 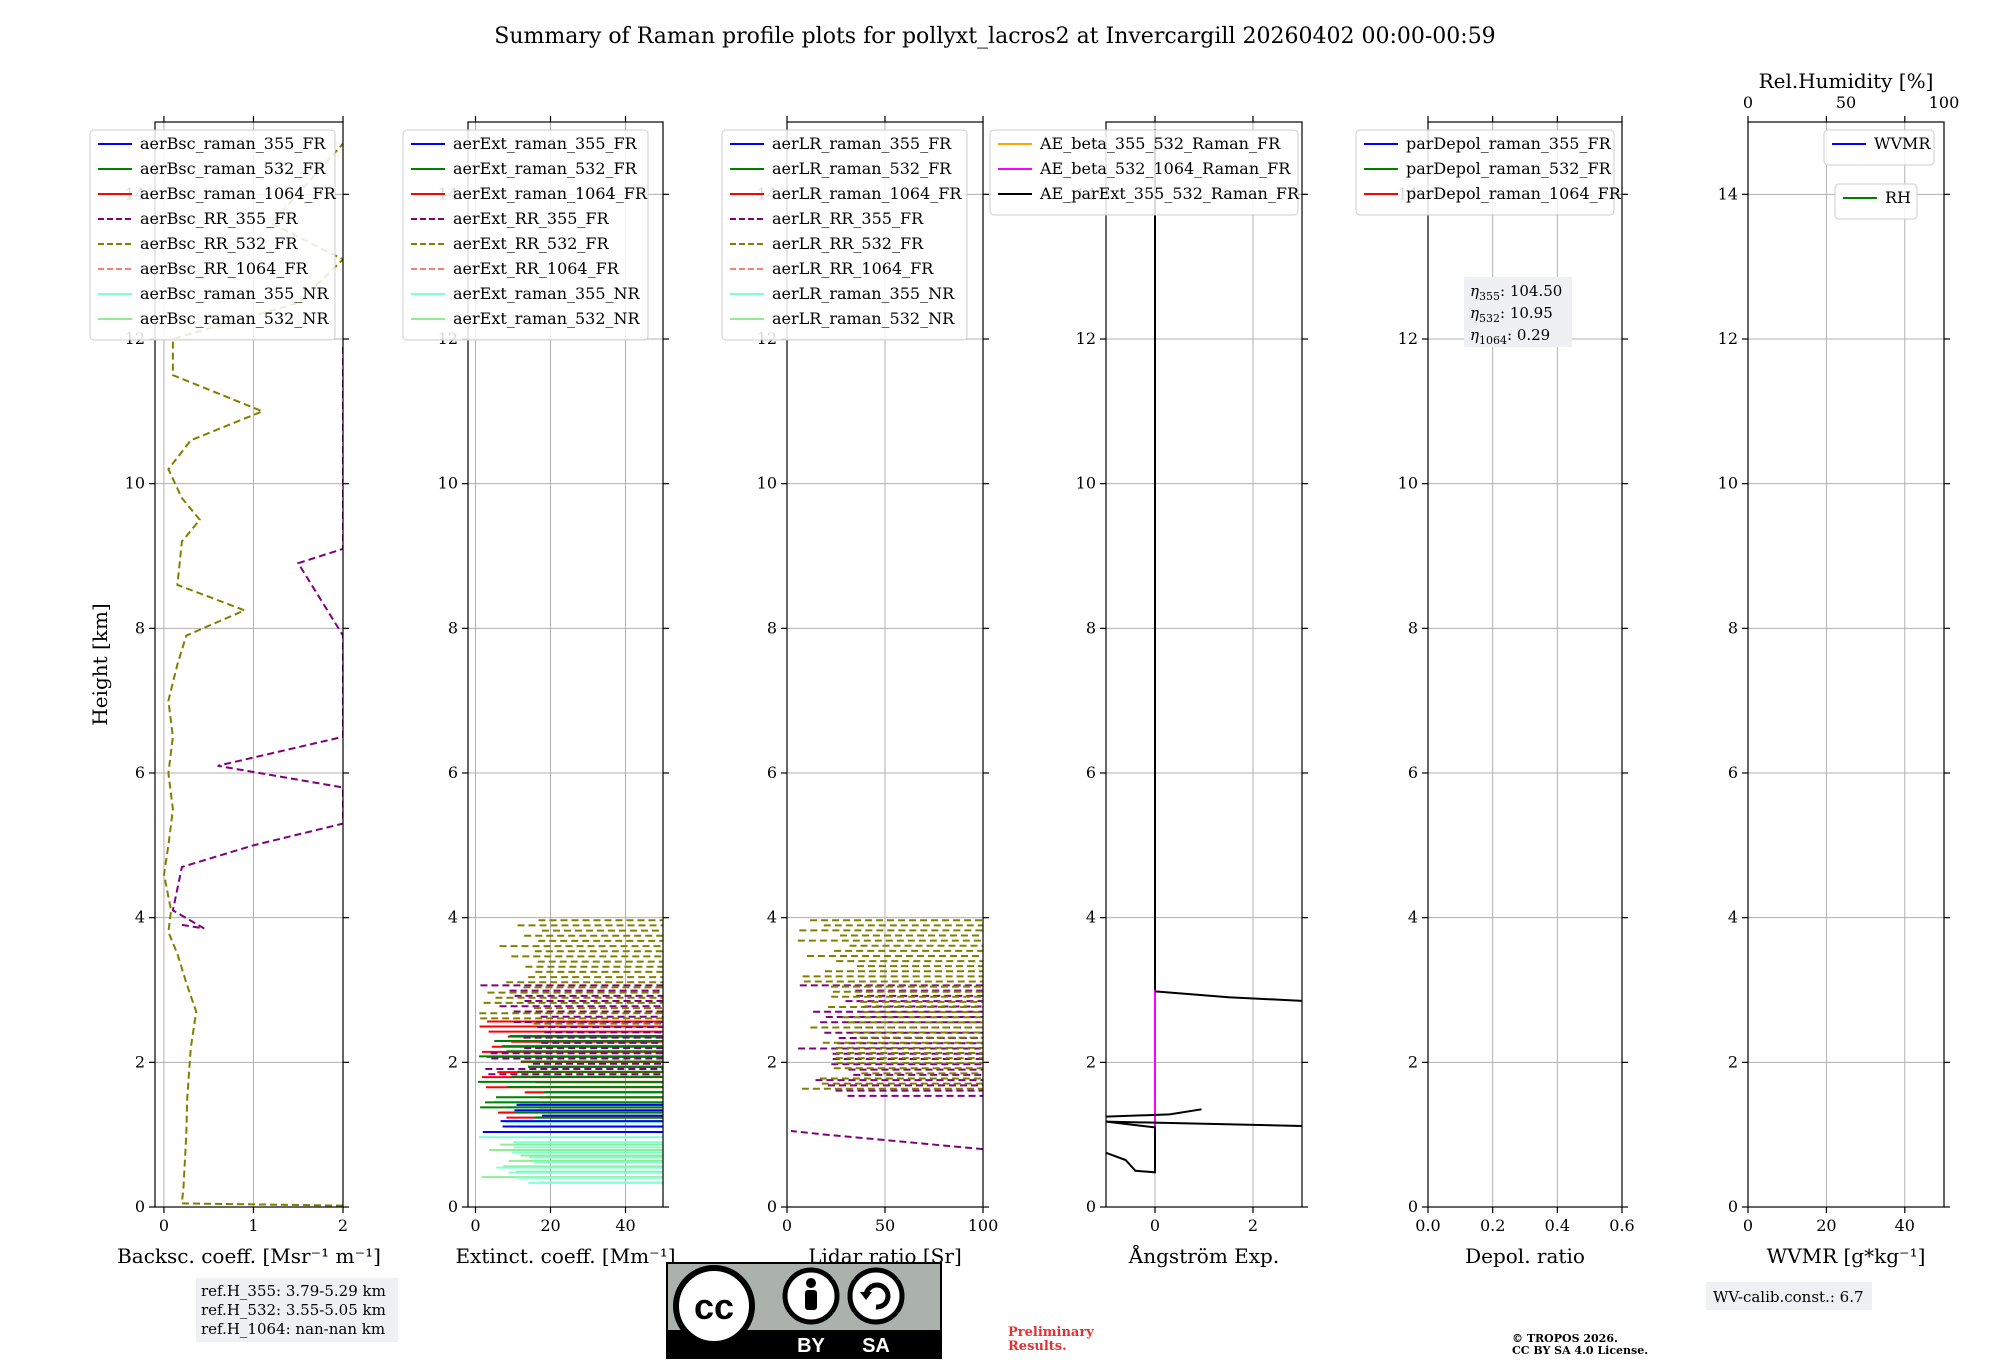 I want to click on top-x-axis-label: Rel.Humidity [%], so click(x=1846, y=81).